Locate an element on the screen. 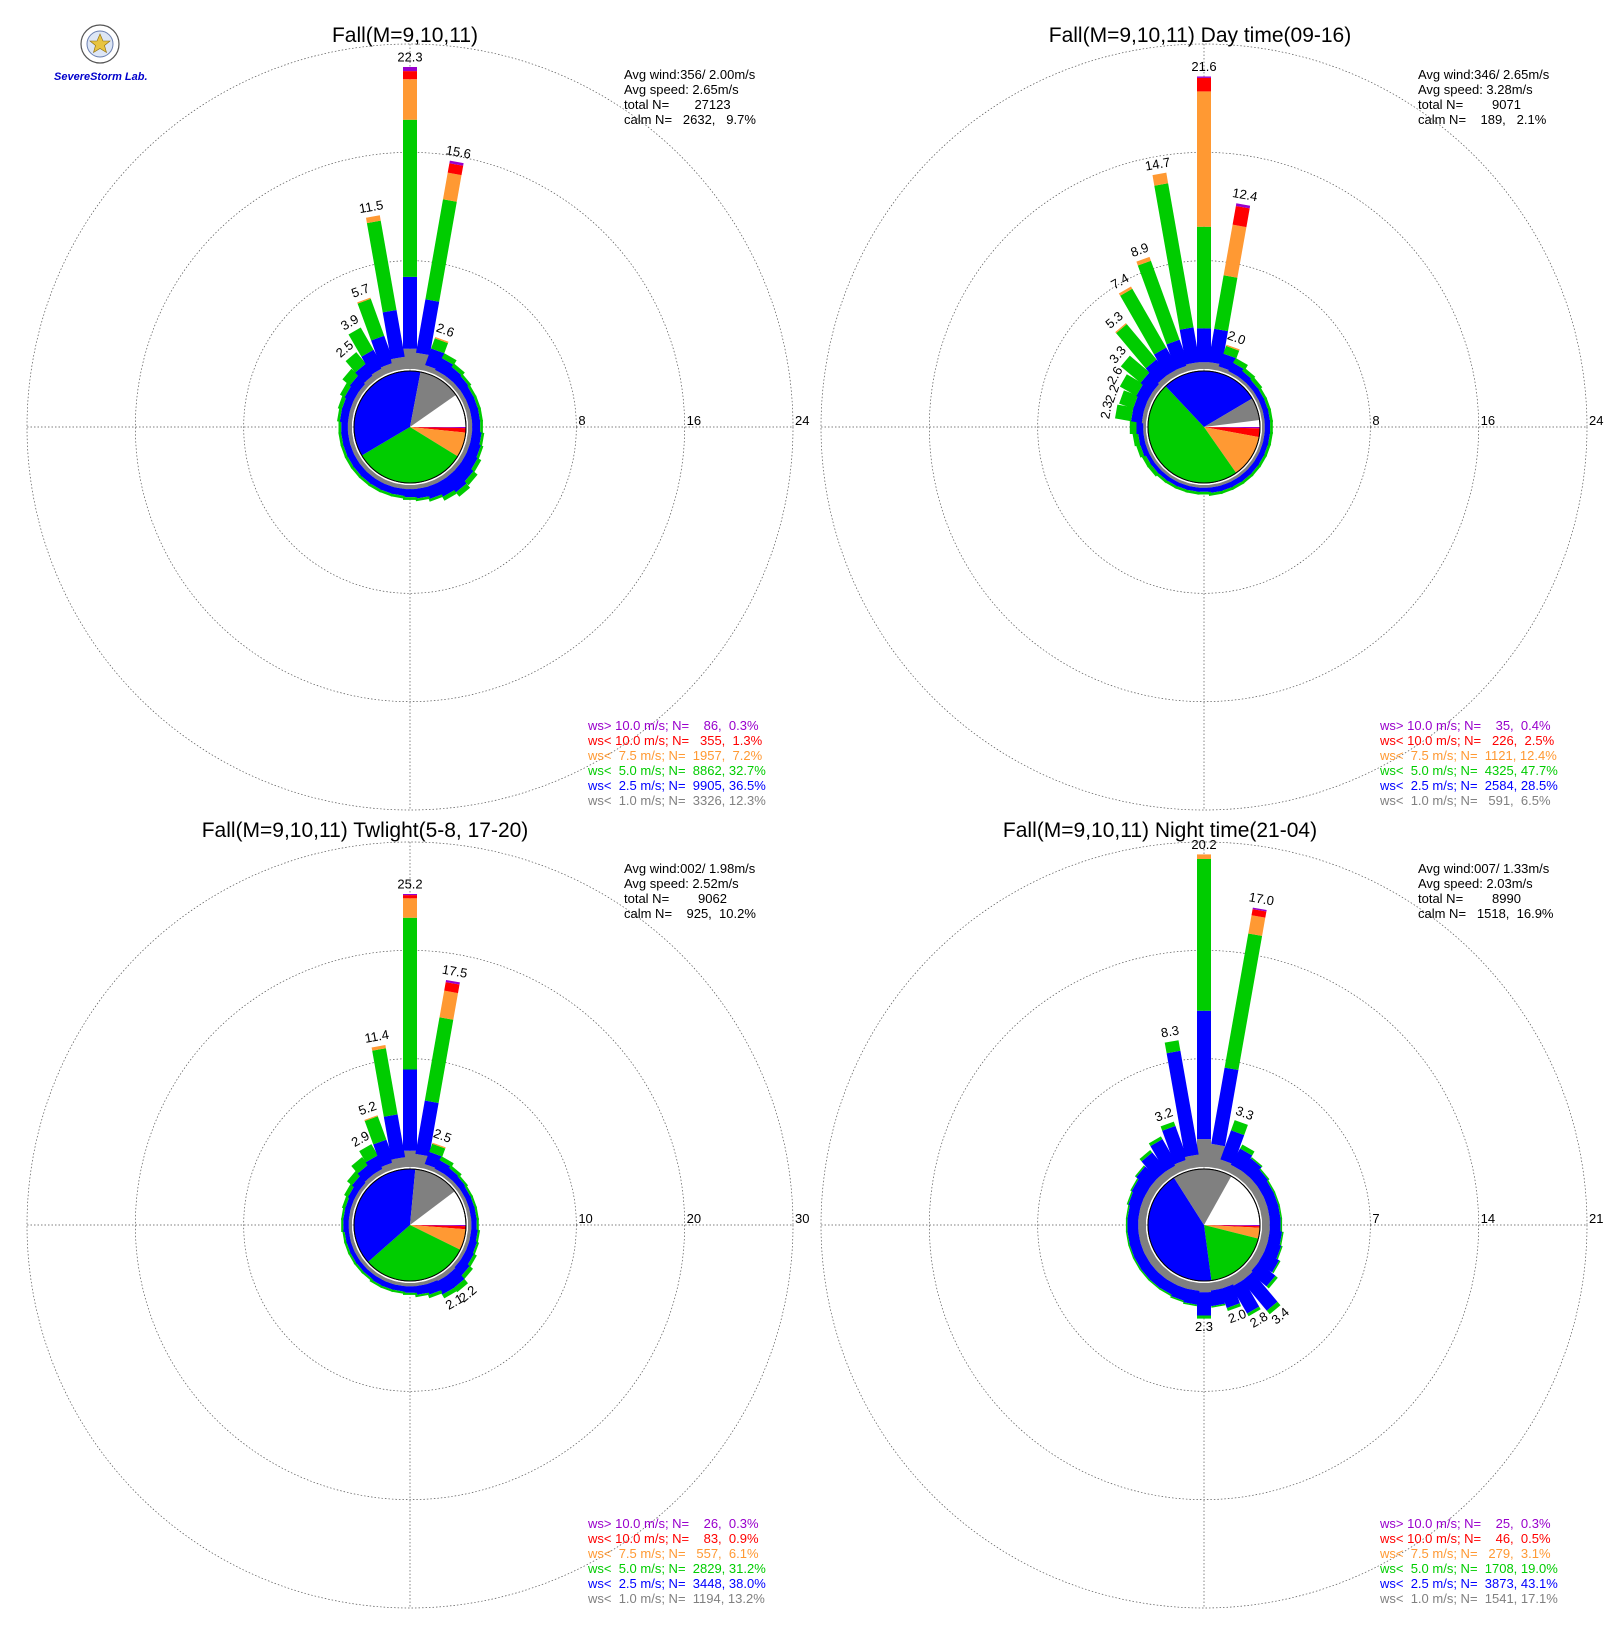  legend-entry: ws> 10.0 m/s; N= 86, 0.3% is located at coordinates (673, 725).